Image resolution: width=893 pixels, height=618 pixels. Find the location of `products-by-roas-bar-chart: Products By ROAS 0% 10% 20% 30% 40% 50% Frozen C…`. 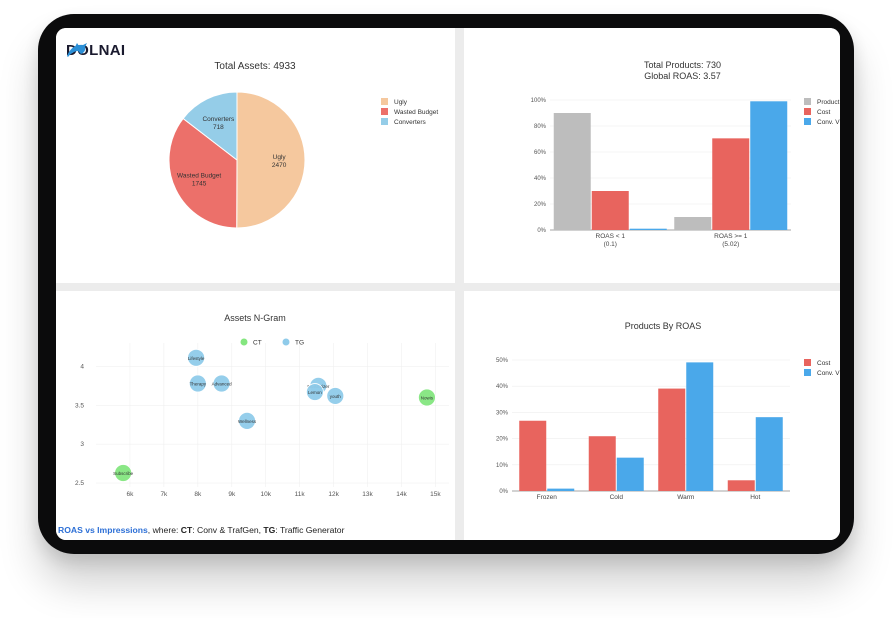

products-by-roas-bar-chart: Products By ROAS 0% 10% 20% 30% 40% 50% Frozen C… is located at coordinates (668, 411).